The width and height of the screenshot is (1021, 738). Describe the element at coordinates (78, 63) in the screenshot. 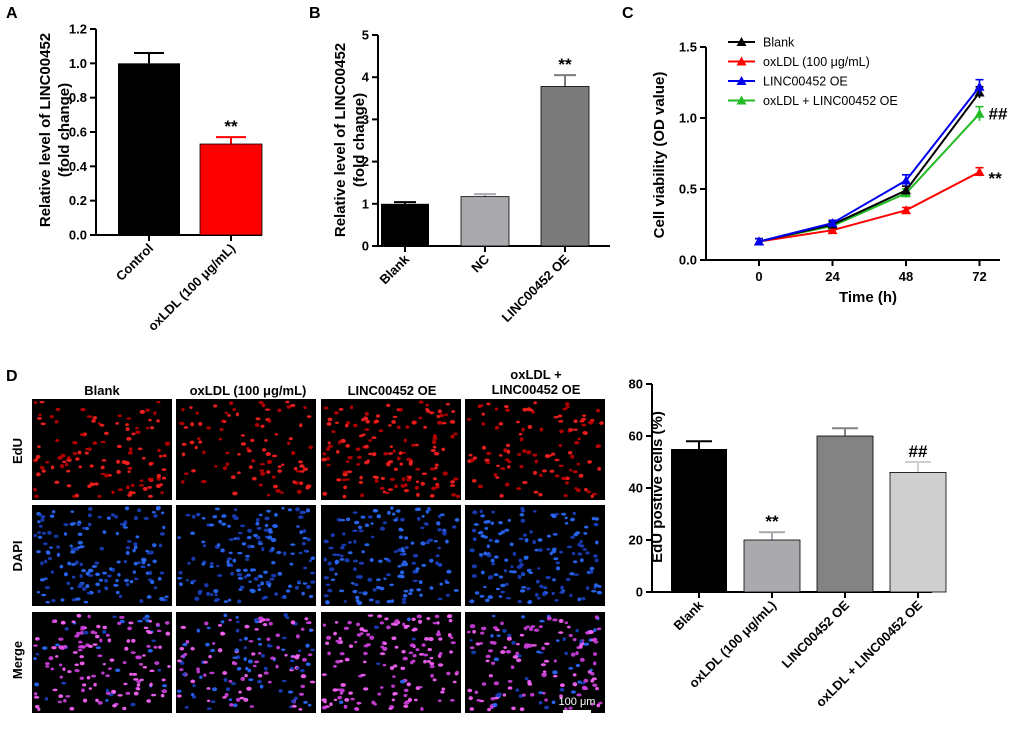

I see `y-tick-label: 1.0` at that location.